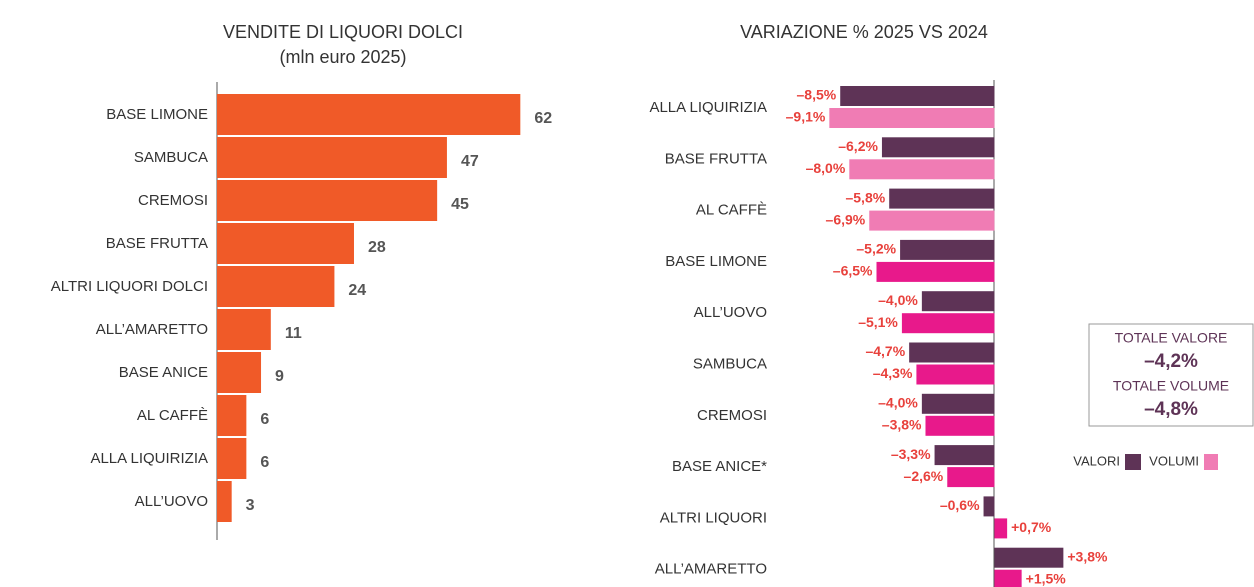 The image size is (1254, 587). What do you see at coordinates (342, 57) in the screenshot?
I see `chart-subtitle: (mln euro 2025)` at bounding box center [342, 57].